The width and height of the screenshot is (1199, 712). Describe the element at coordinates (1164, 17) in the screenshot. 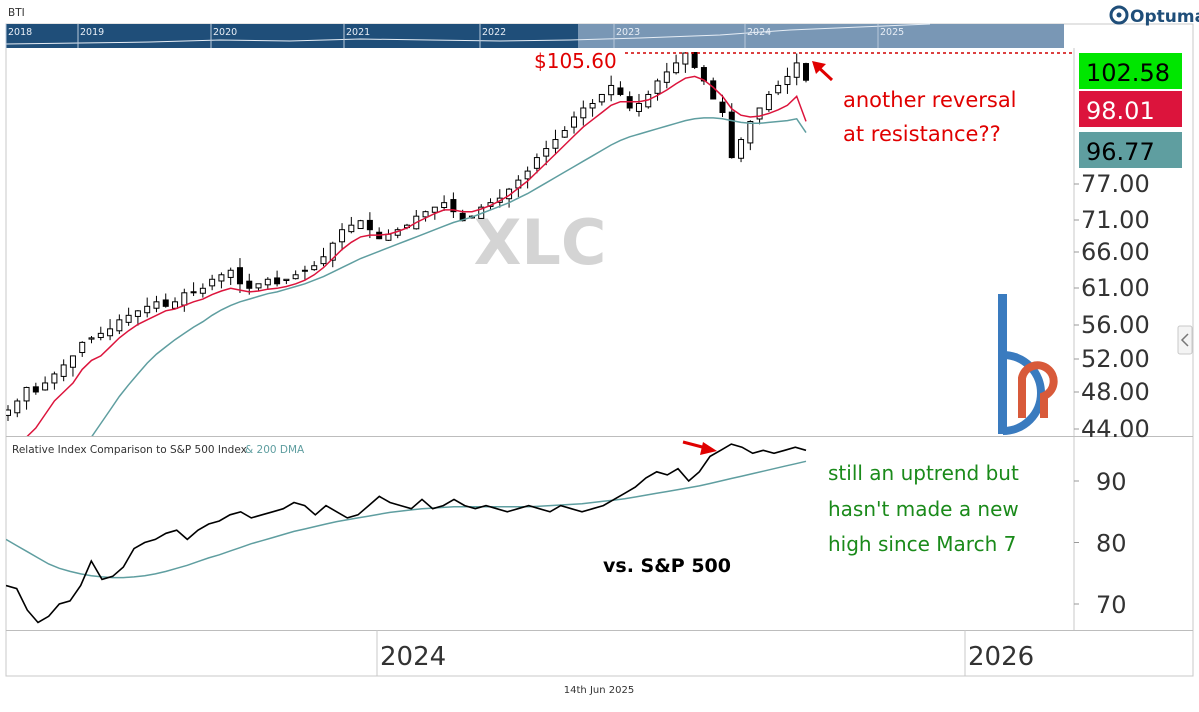

I see `brand-name: Optuma` at that location.